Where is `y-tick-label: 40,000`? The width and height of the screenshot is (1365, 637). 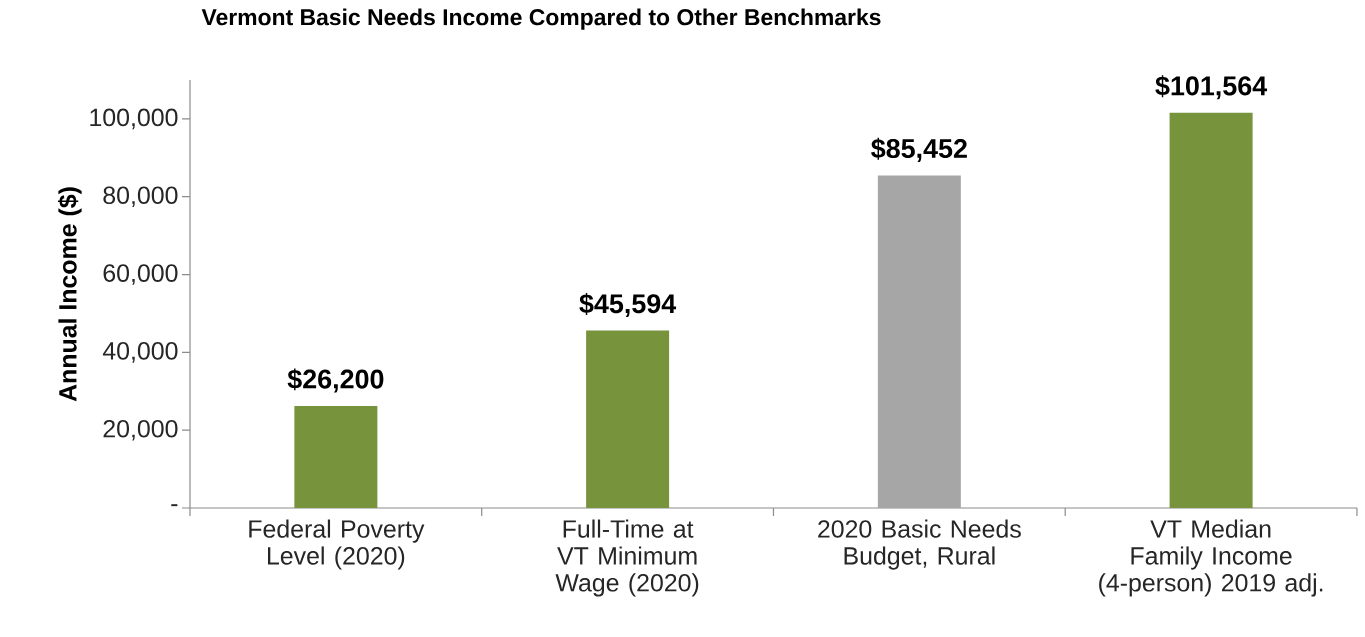 y-tick-label: 40,000 is located at coordinates (140, 352).